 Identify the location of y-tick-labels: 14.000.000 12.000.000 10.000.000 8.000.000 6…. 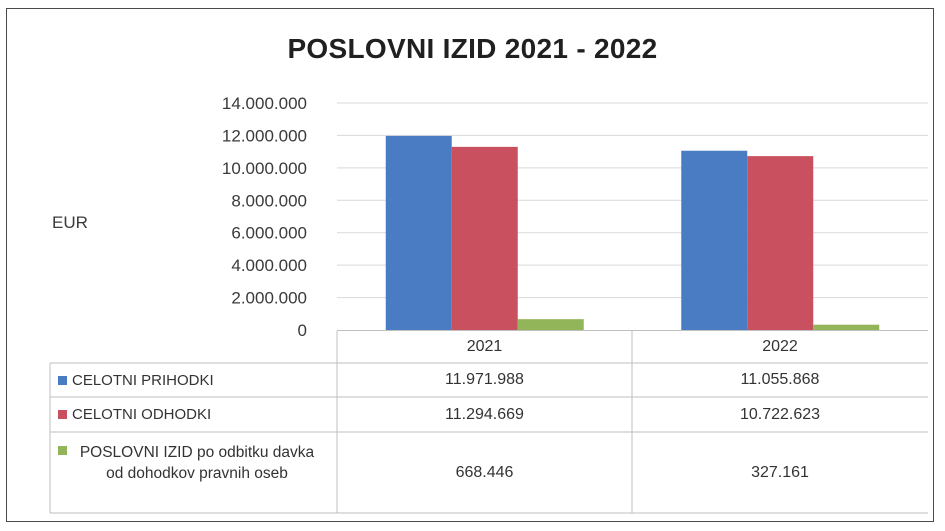
(264, 217).